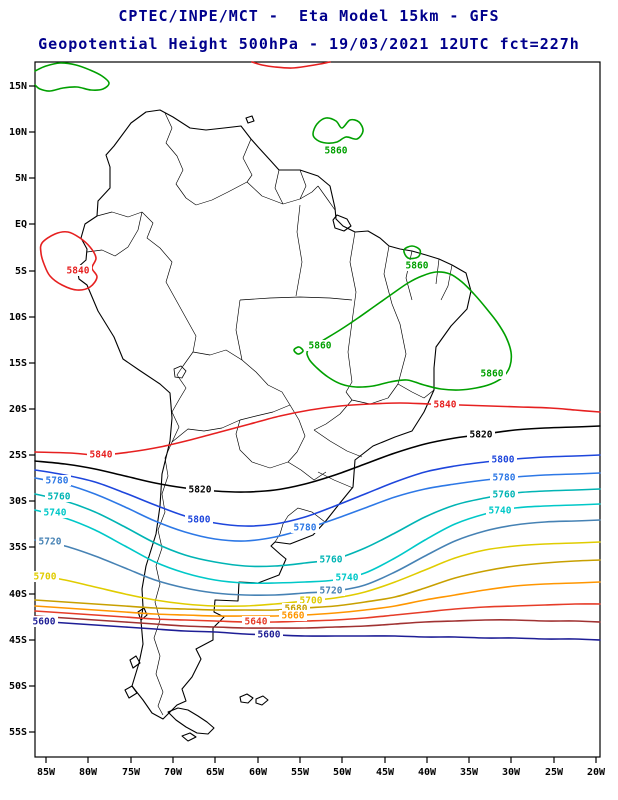 This screenshot has height=800, width=618. What do you see at coordinates (18, 409) in the screenshot?
I see `lat-tick-label: 20S` at bounding box center [18, 409].